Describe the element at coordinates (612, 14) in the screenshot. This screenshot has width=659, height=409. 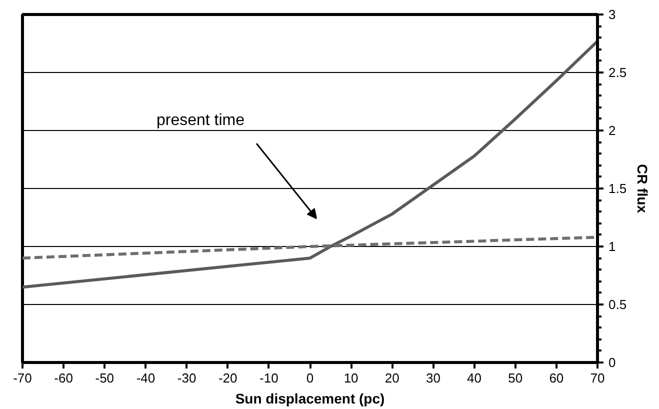
I see `y-tick-label: 3` at that location.